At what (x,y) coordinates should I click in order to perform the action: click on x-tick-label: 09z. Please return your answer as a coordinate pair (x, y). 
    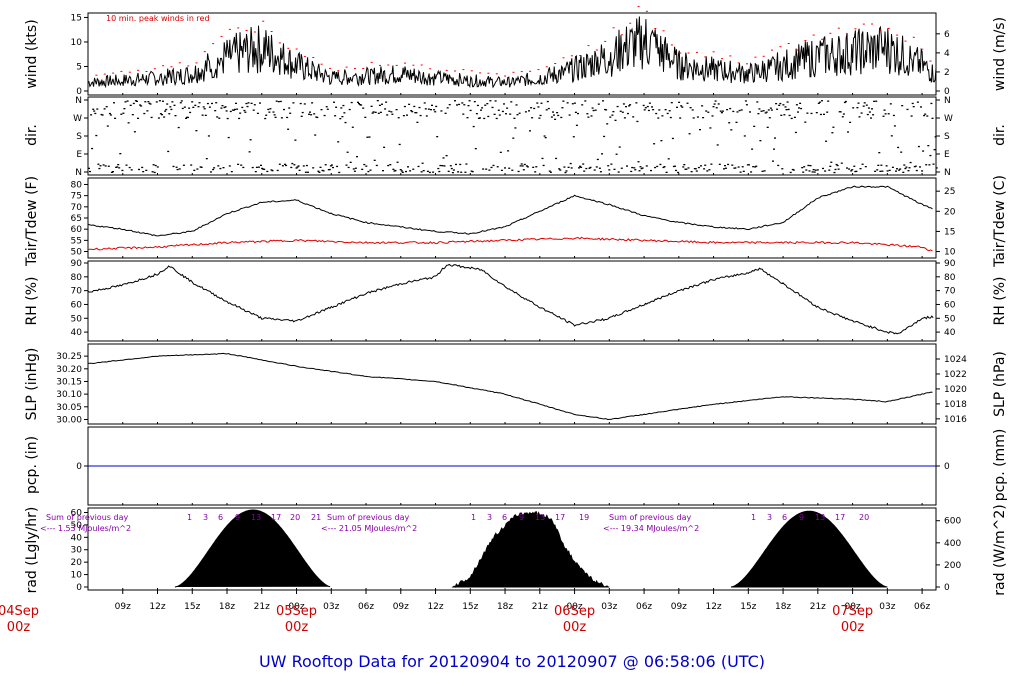
    Looking at the image, I should click on (401, 607).